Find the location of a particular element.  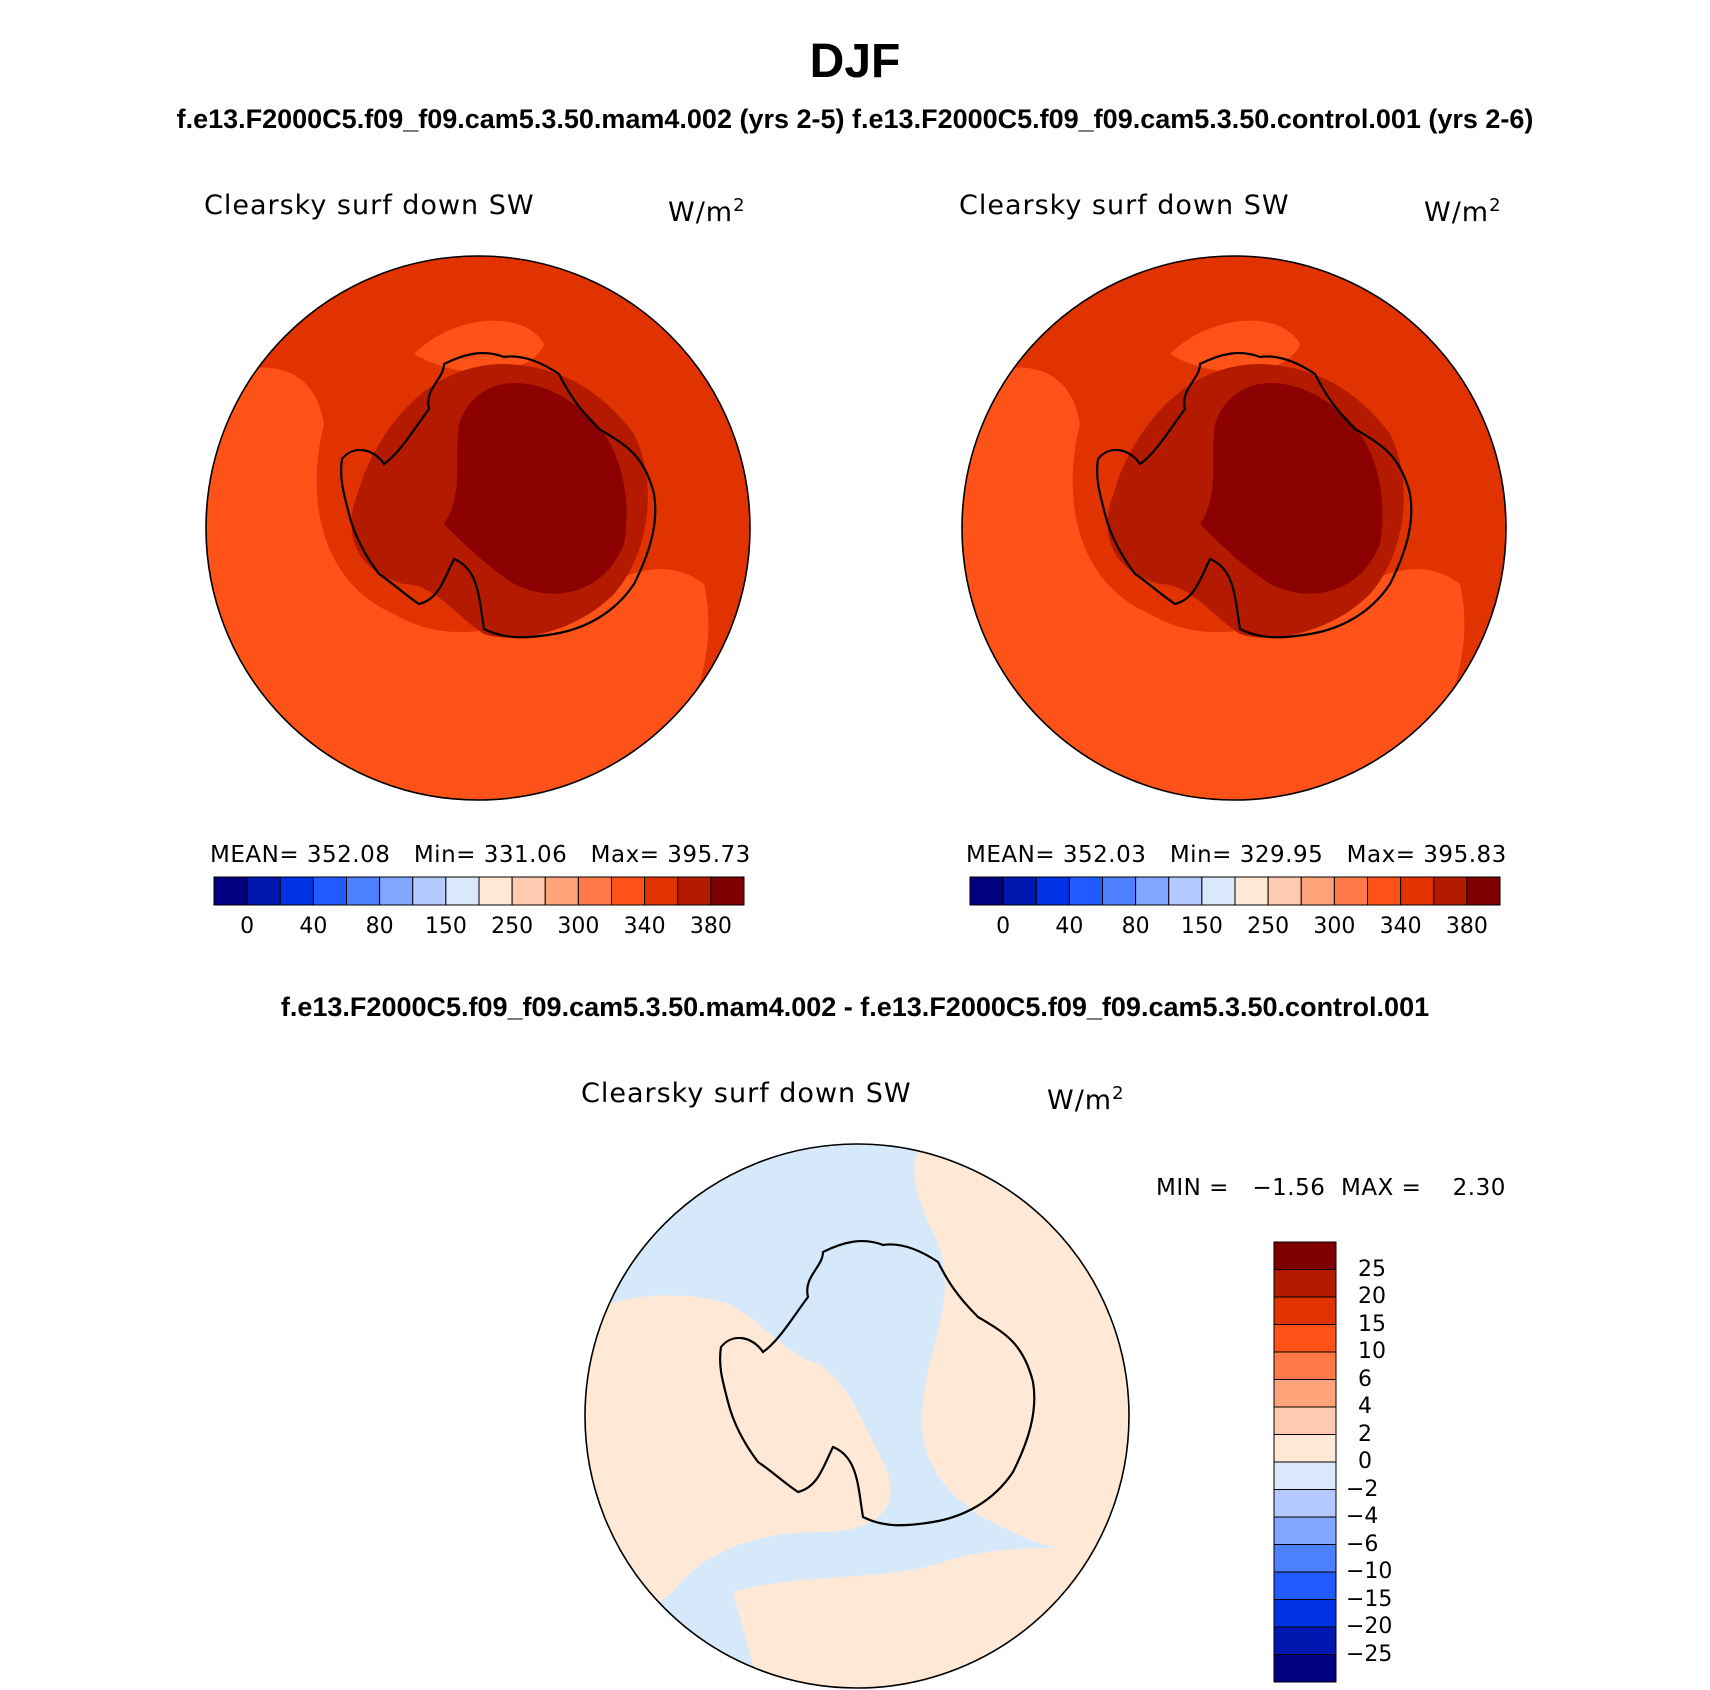

colorbar-tick-label: −25 is located at coordinates (1369, 1654).